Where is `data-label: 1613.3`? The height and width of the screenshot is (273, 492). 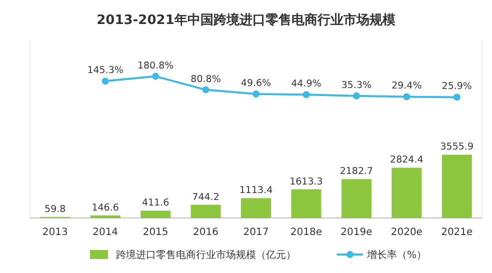
data-label: 1613.3 is located at coordinates (306, 182).